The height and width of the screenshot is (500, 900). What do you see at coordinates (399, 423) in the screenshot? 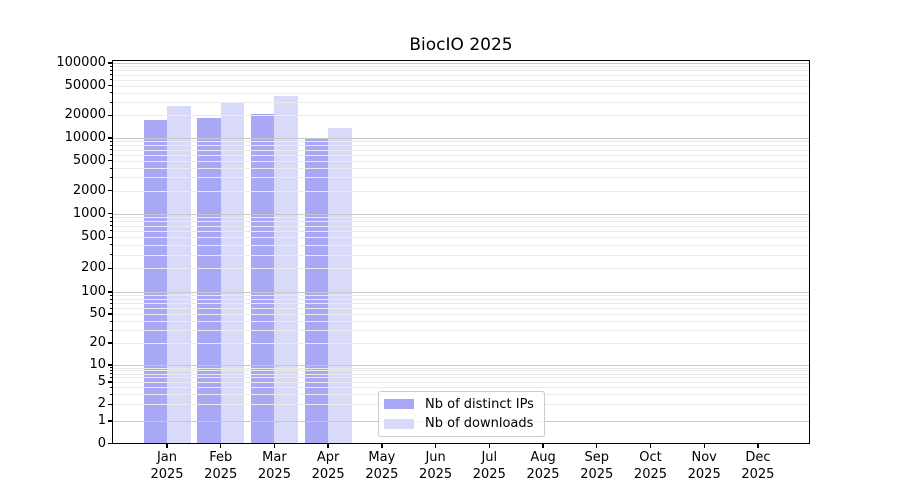
I see `legend-swatch-downloads` at bounding box center [399, 423].